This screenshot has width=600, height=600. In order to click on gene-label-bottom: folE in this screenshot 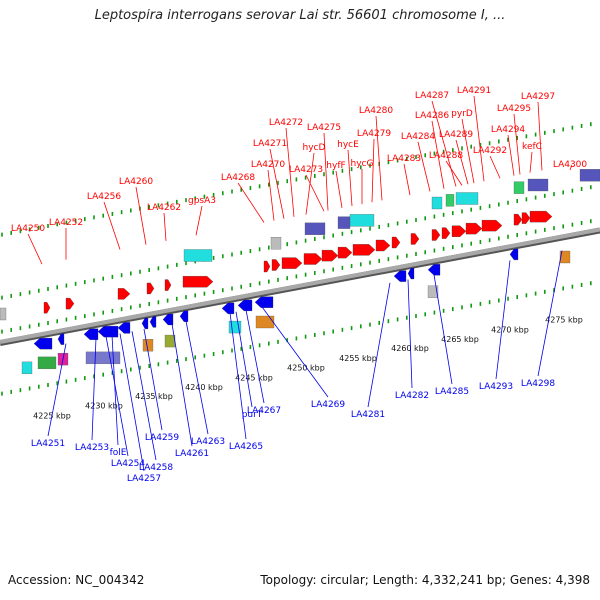, I will do `click(118, 453)`.